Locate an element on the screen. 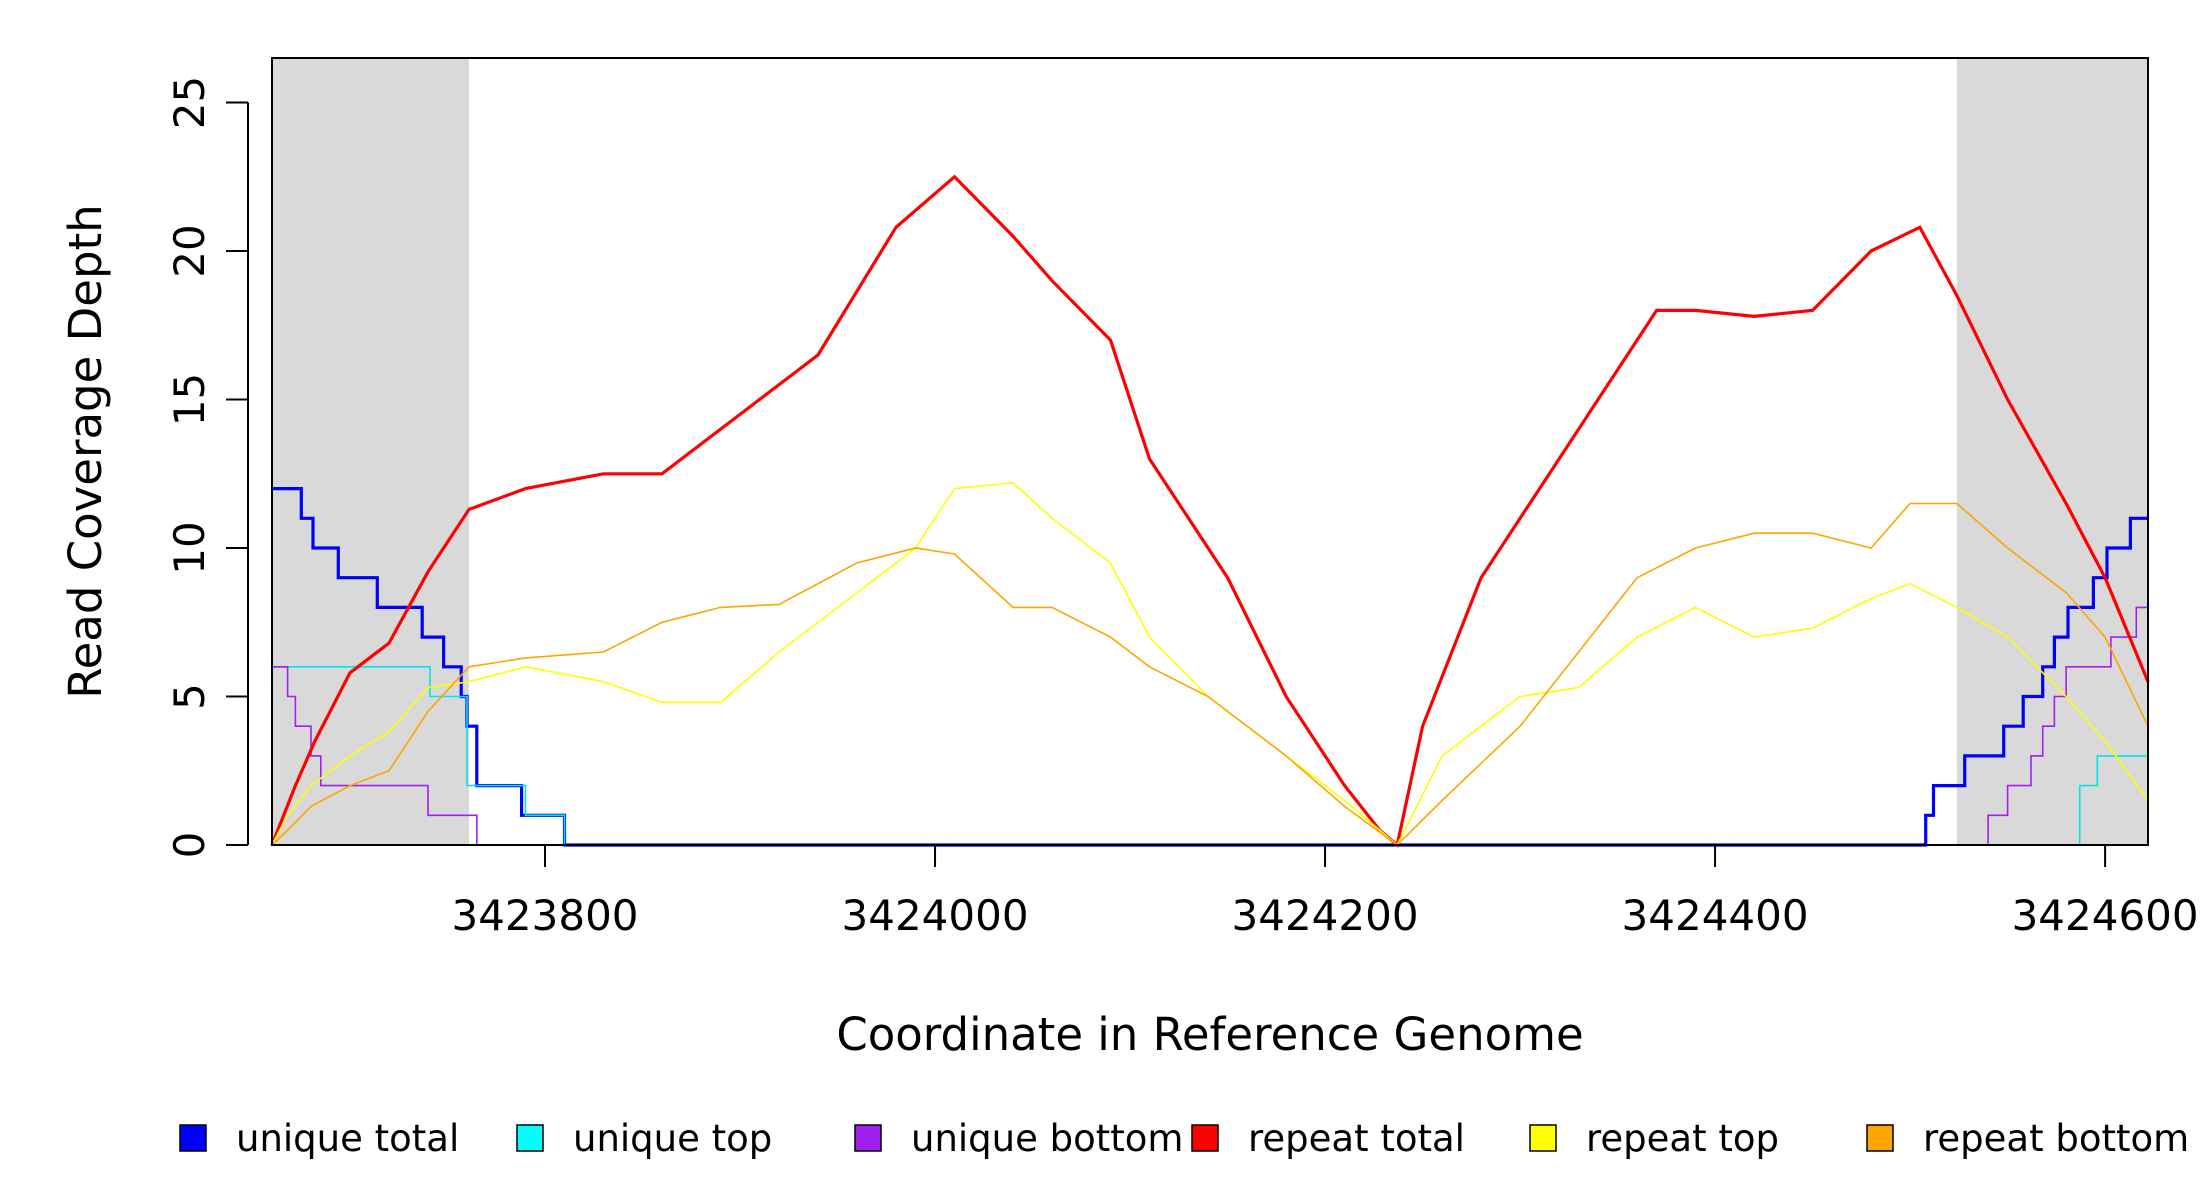  y-tick-label: 15 is located at coordinates (189, 399).